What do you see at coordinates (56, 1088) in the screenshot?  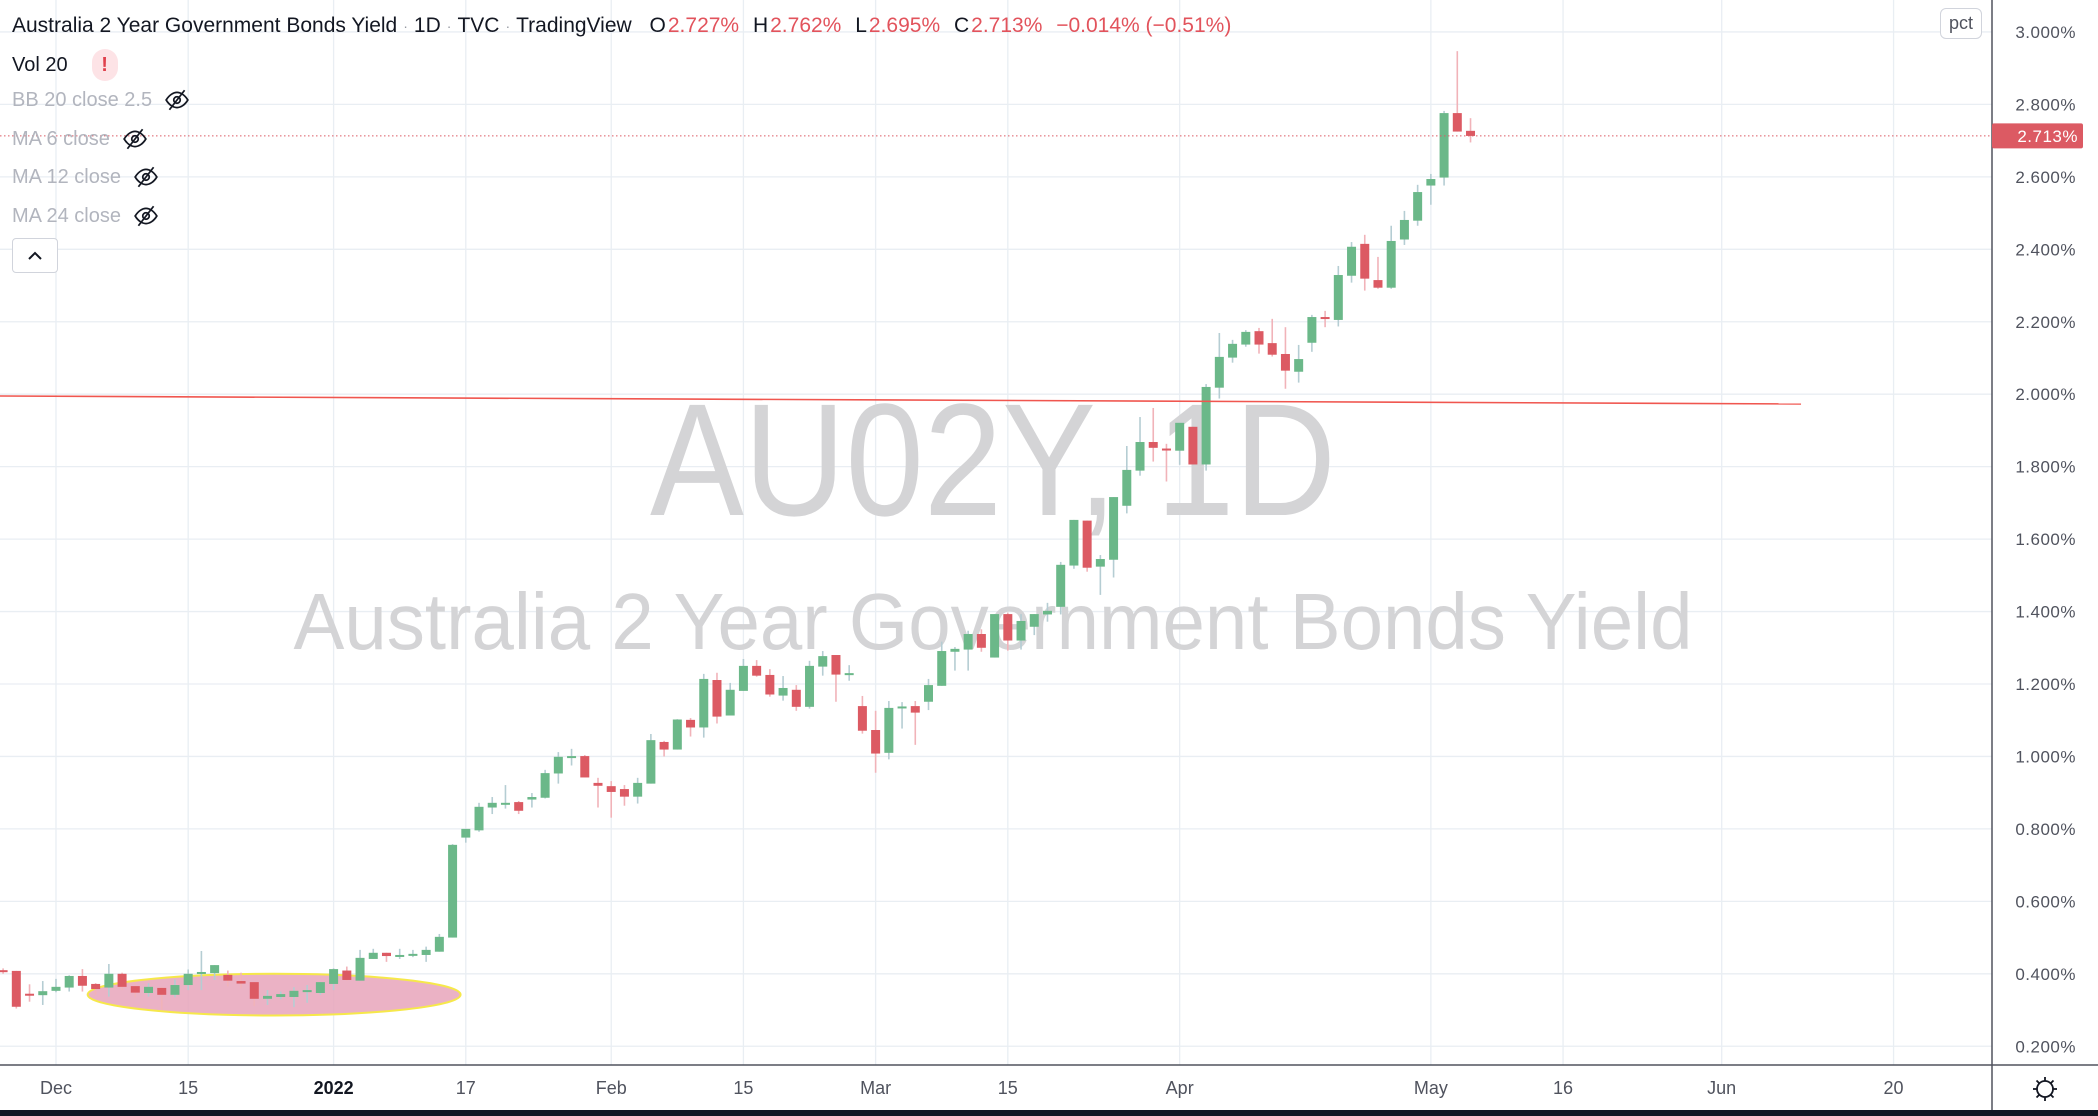 I see `time-tick-label: Dec` at bounding box center [56, 1088].